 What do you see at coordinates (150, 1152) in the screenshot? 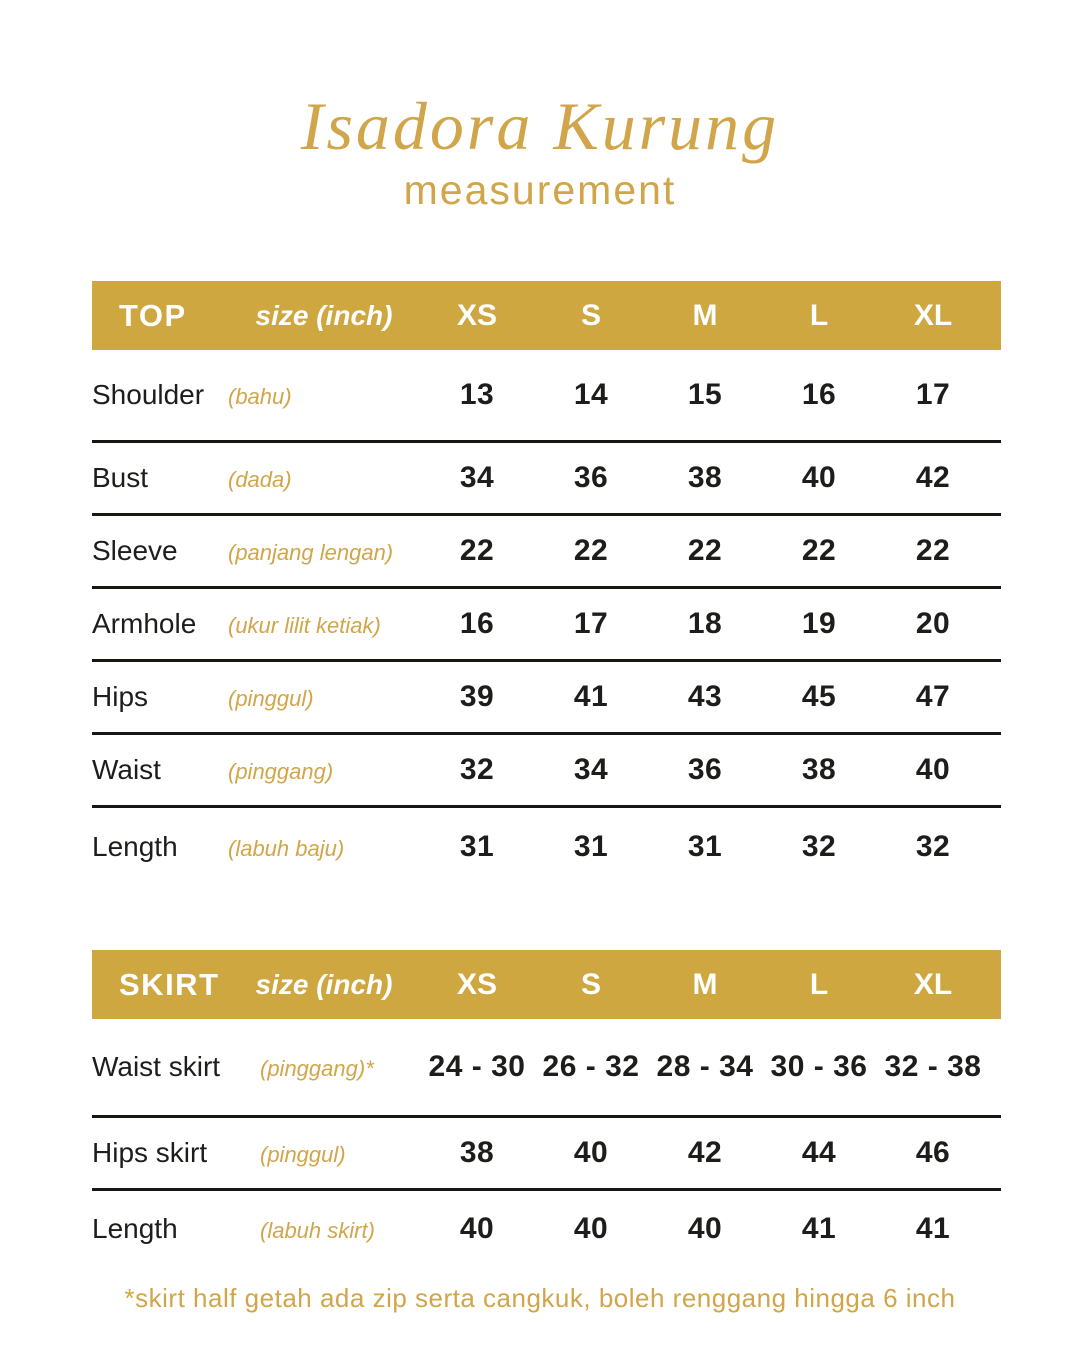
I see `row-label: Hips skirt` at bounding box center [150, 1152].